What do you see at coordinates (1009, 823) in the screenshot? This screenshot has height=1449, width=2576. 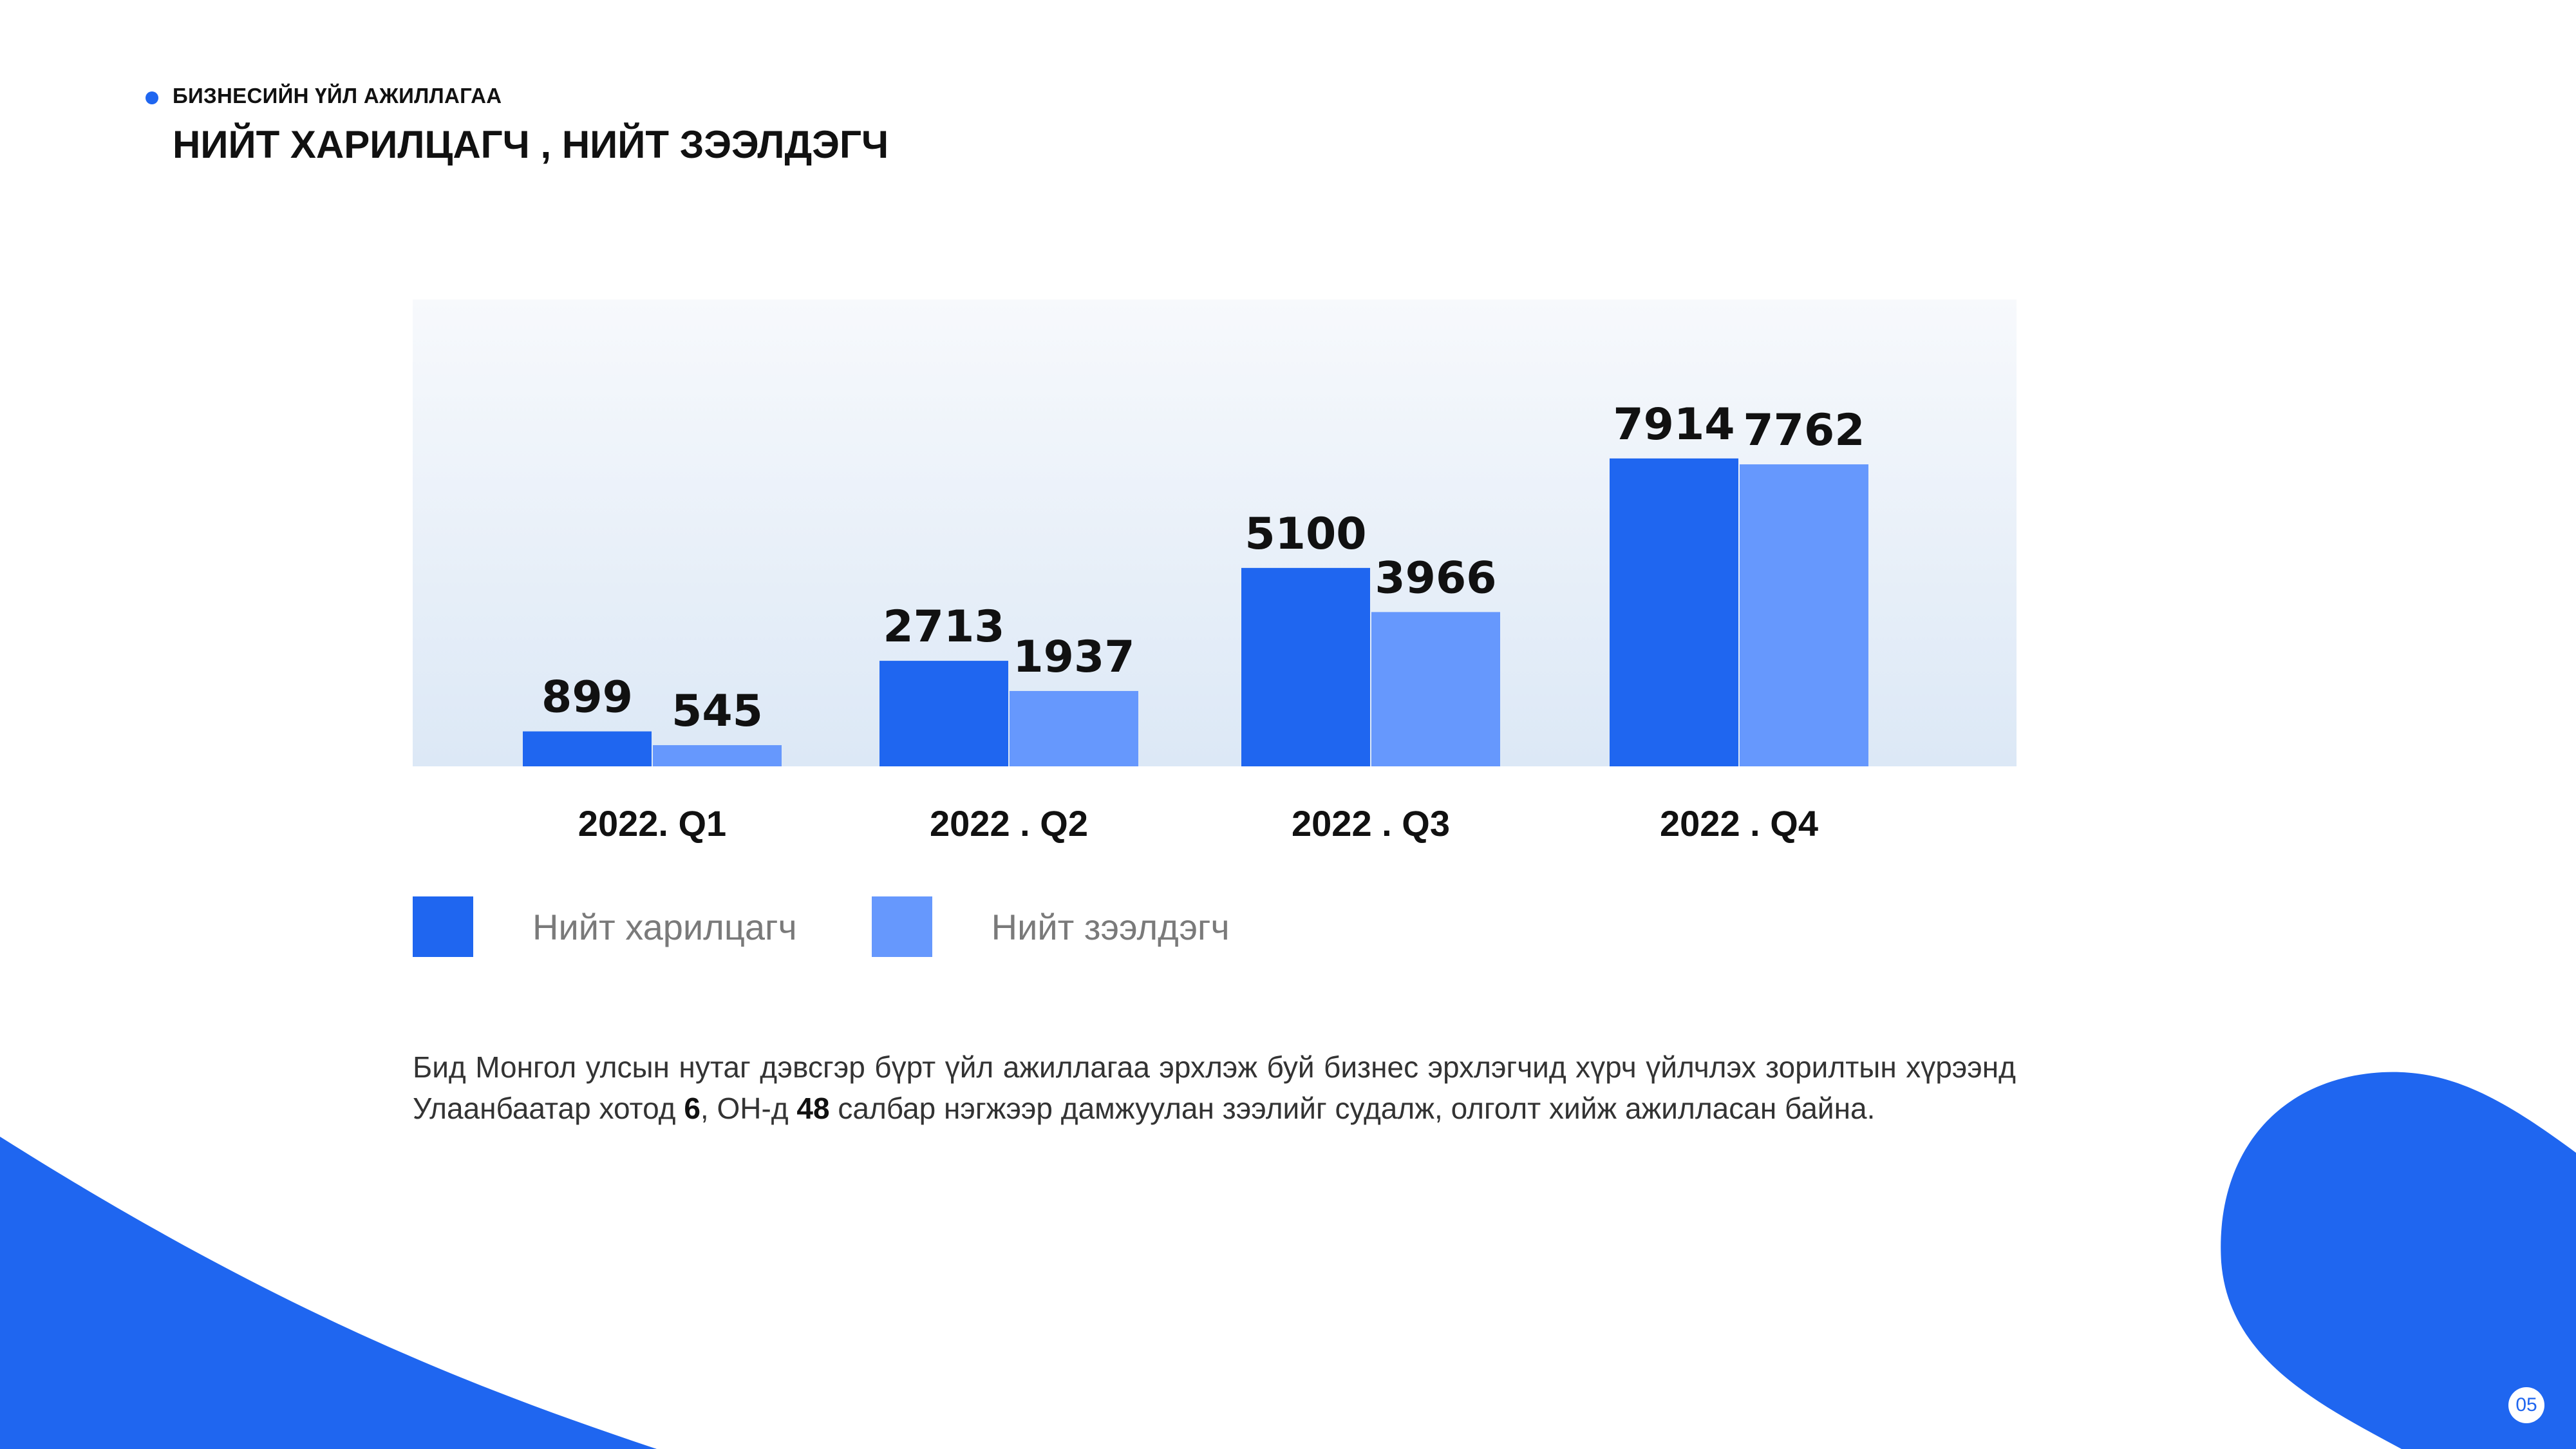 I see `x-tick-label-q2: 2022 . Q2` at bounding box center [1009, 823].